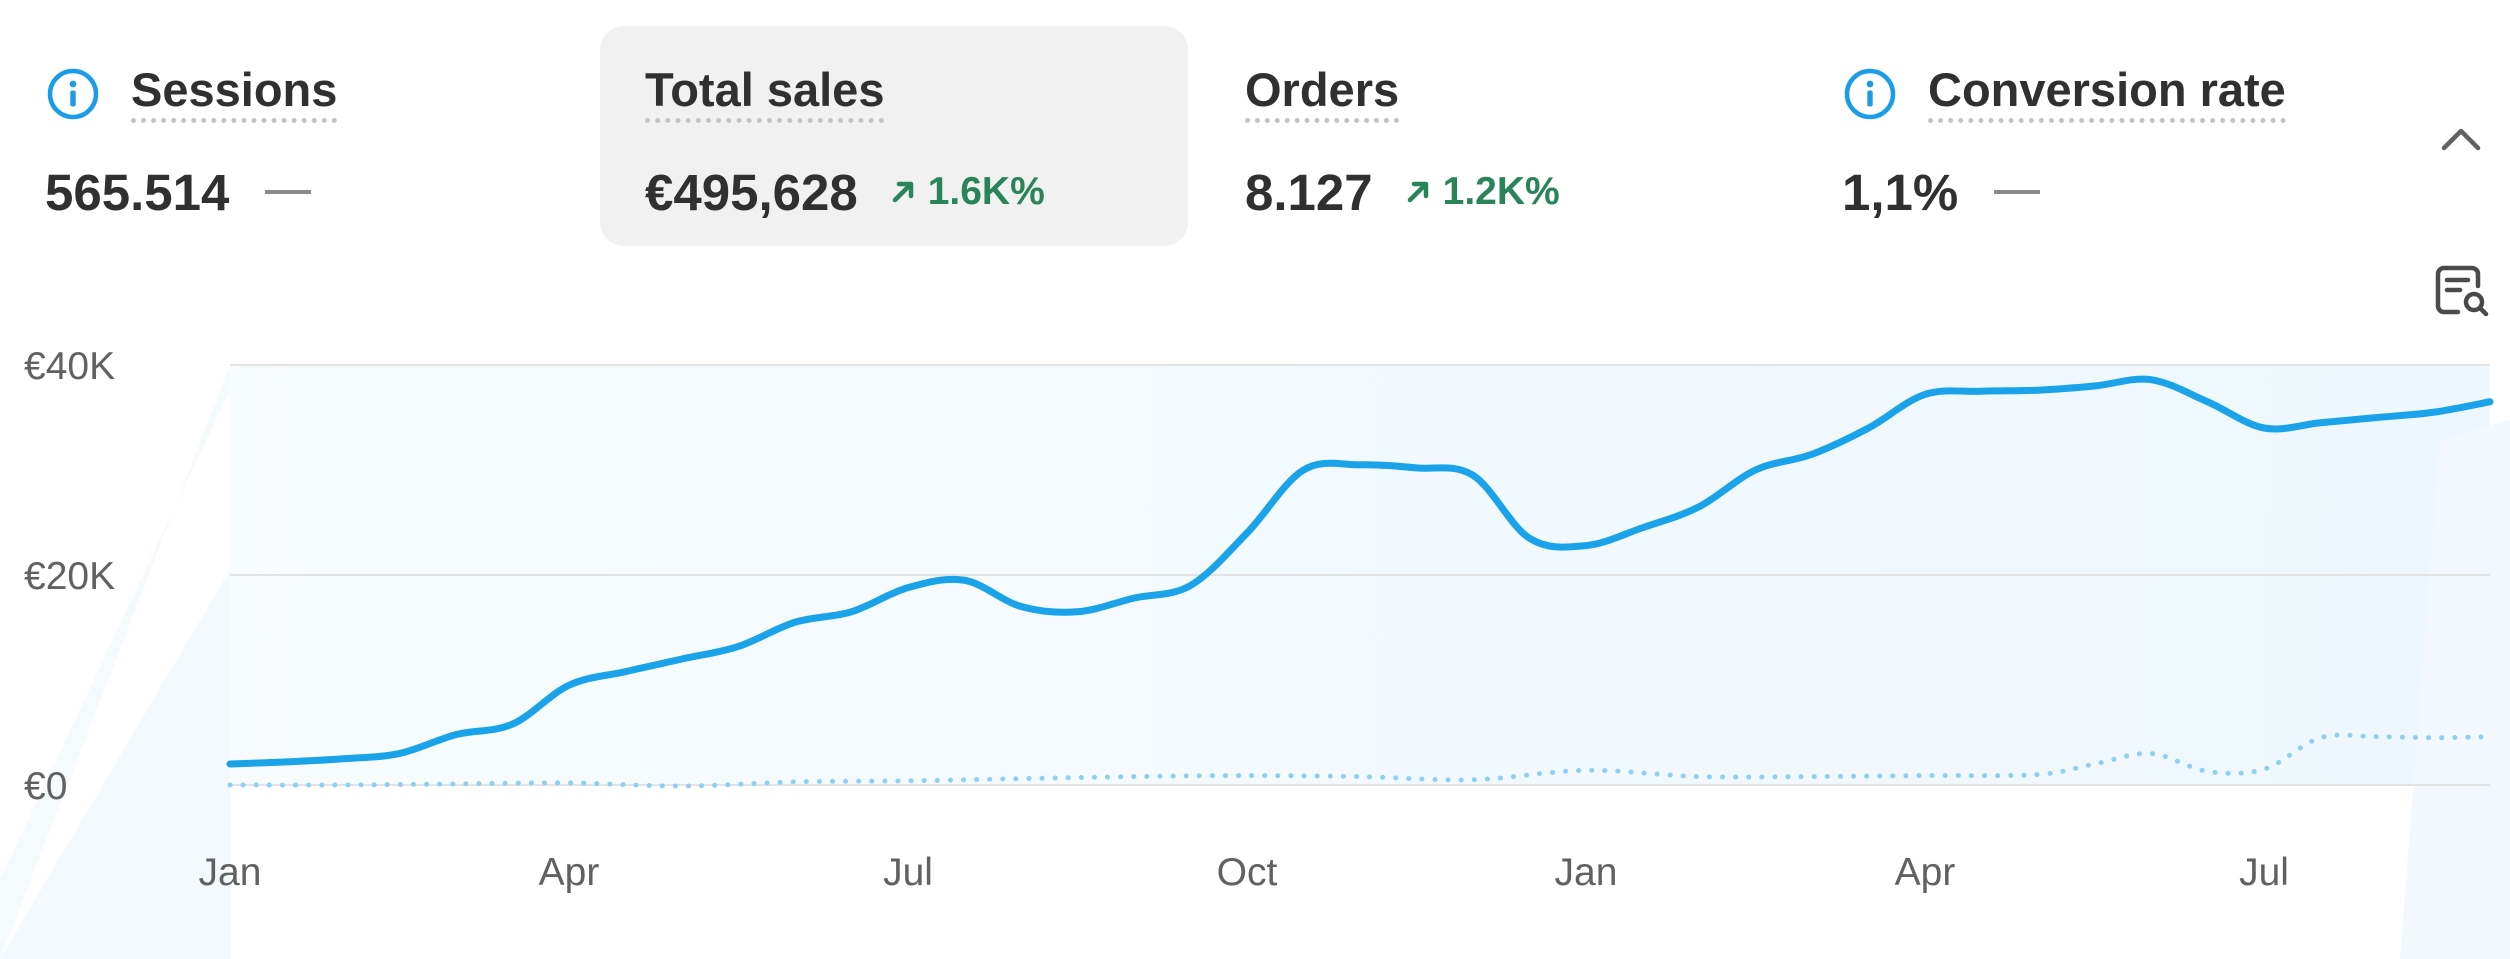 This screenshot has height=959, width=2510. I want to click on metric-label: Total sales, so click(765, 94).